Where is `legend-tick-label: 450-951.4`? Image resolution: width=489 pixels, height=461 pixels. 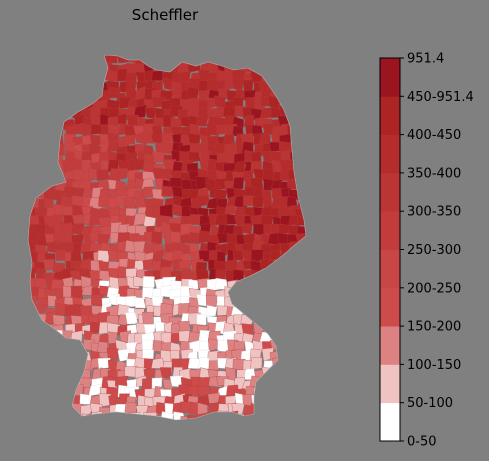
legend-tick-label: 450-951.4 is located at coordinates (440, 97).